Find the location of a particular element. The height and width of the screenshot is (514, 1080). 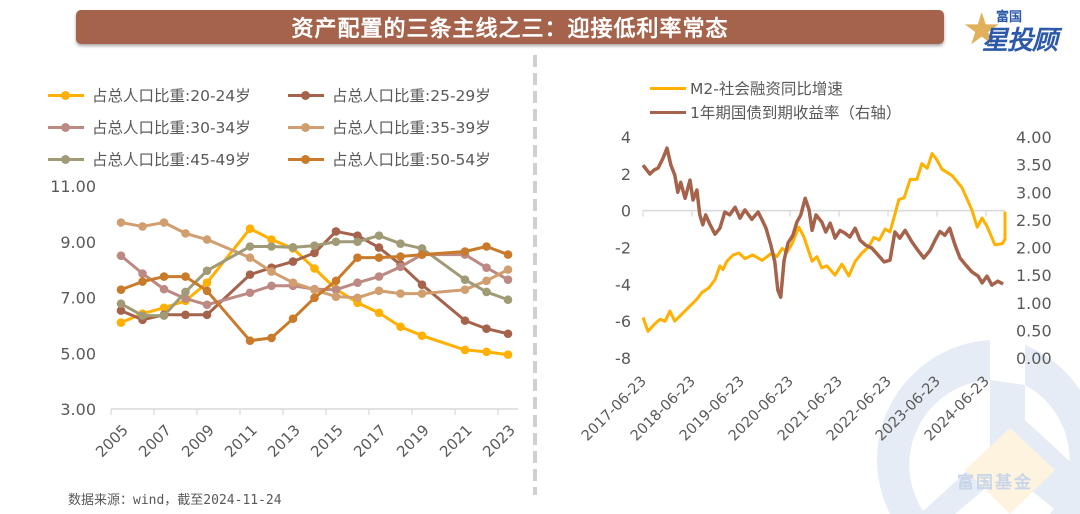

legend-label: M2-社会融资同比增速 is located at coordinates (766, 89).